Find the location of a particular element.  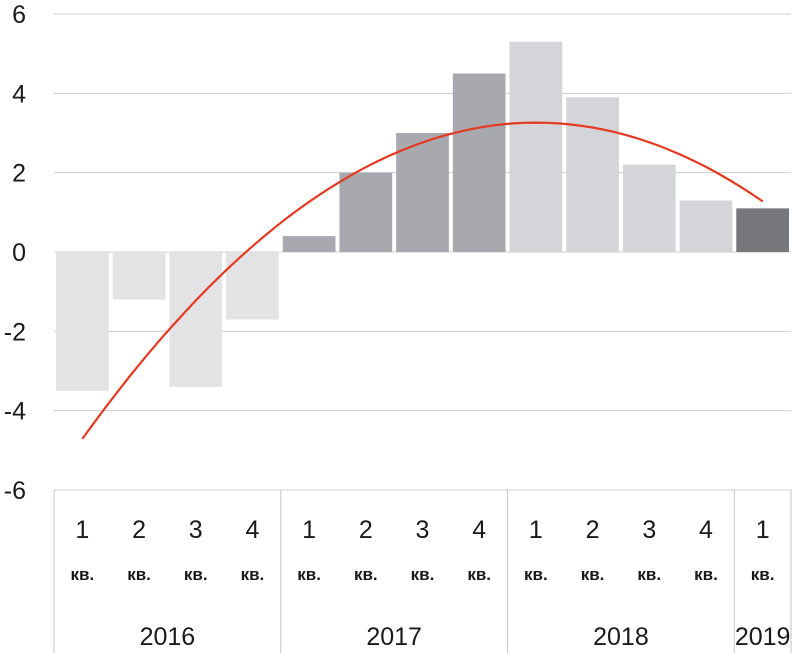

y-axis-ticks: 6 4 2 0 -2 -4 -6 is located at coordinates (15, 253).